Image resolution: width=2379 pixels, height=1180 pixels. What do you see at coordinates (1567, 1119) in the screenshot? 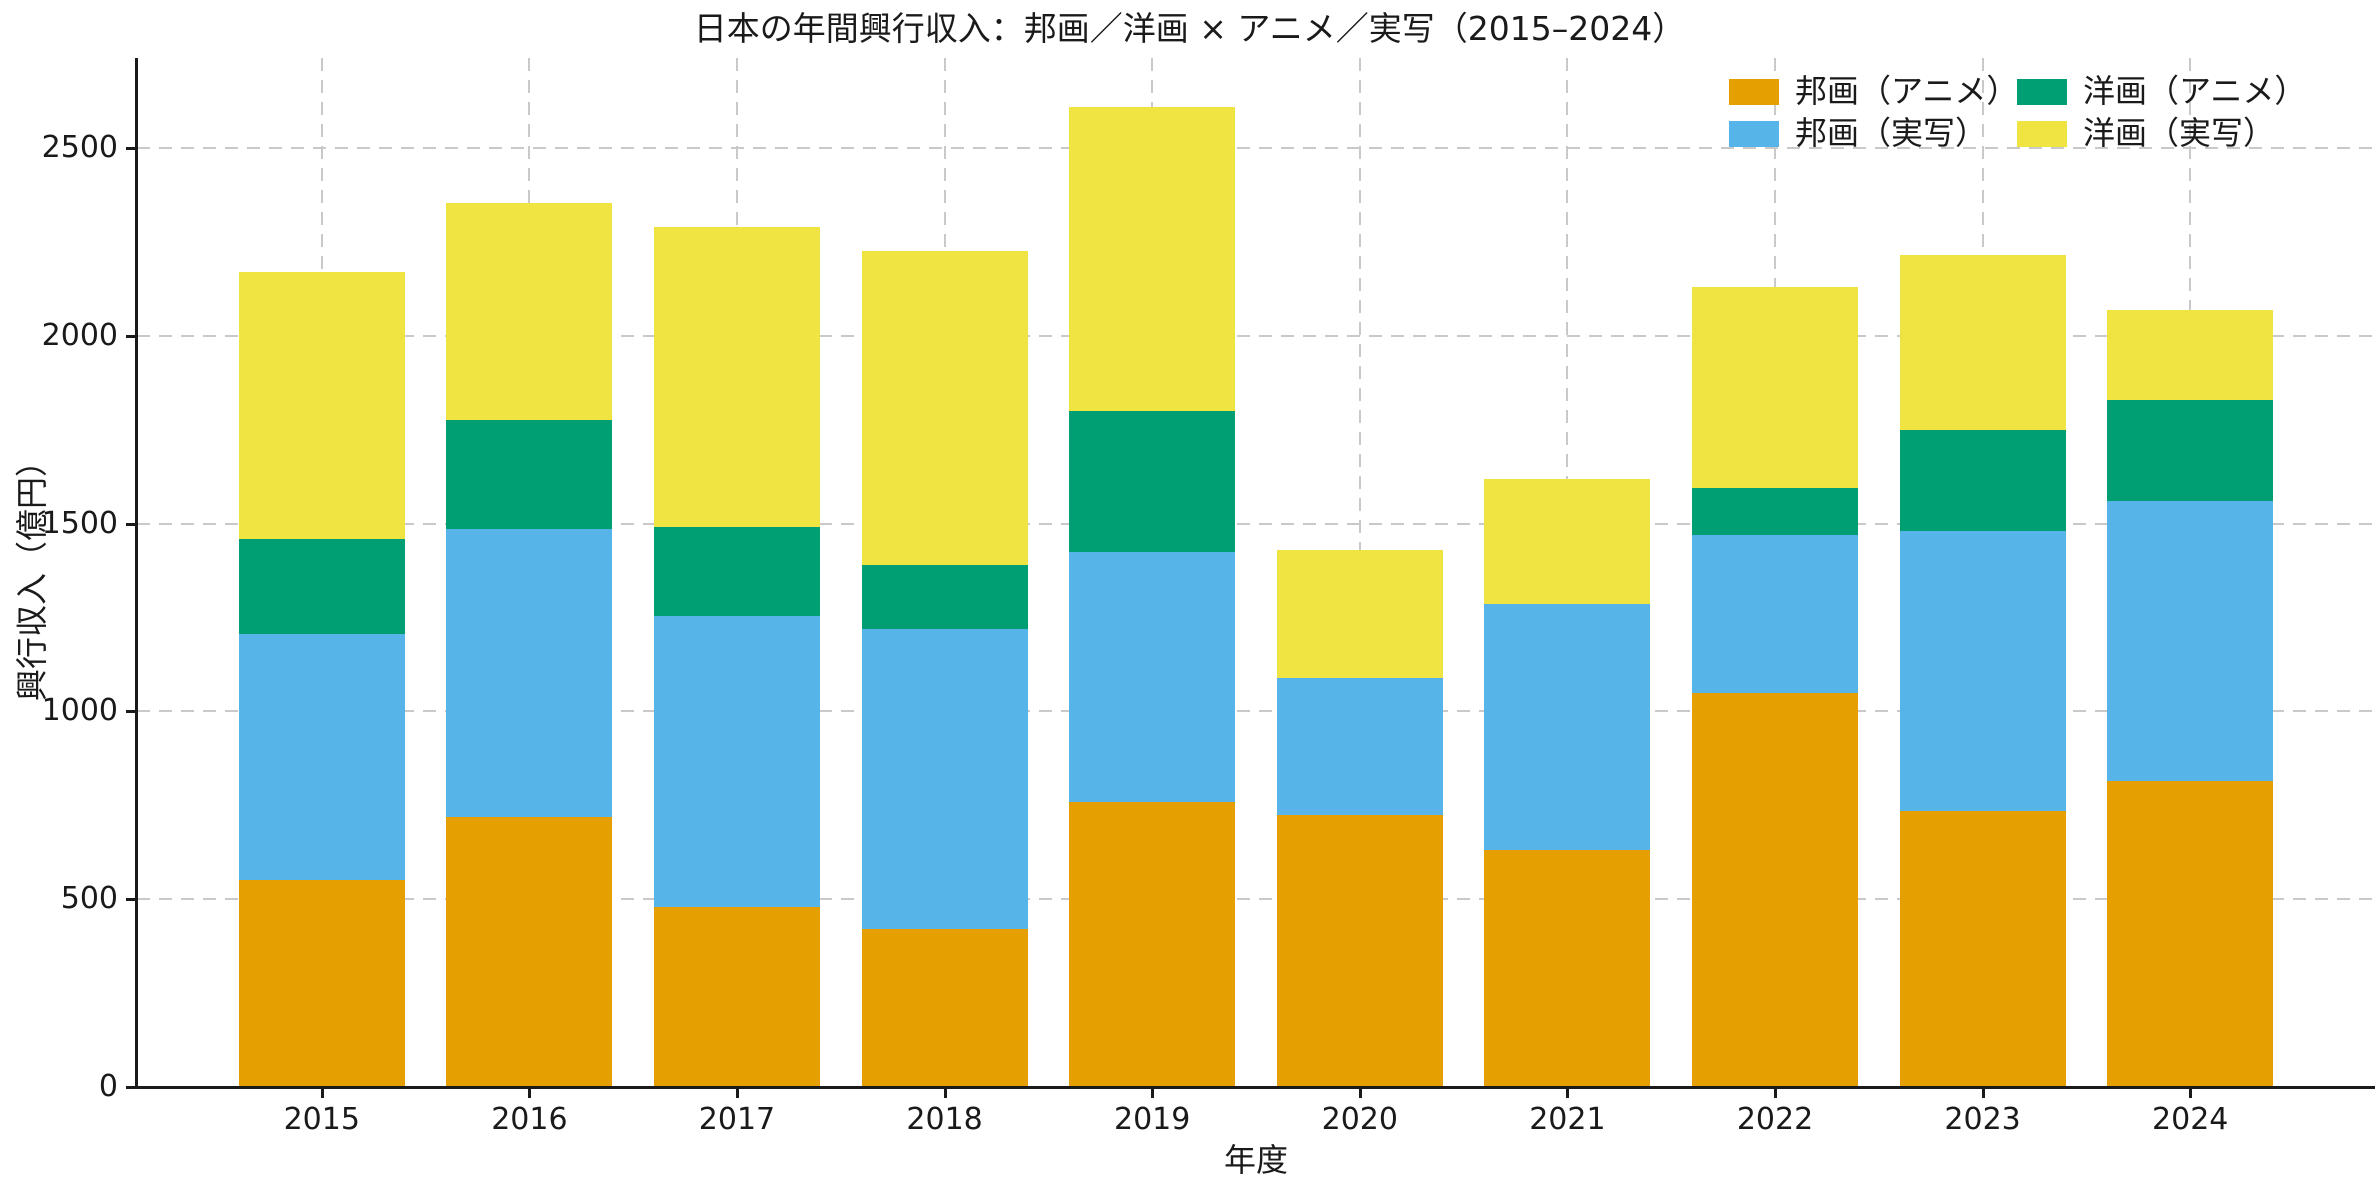
I see `x-tick-label: 2021` at bounding box center [1567, 1119].